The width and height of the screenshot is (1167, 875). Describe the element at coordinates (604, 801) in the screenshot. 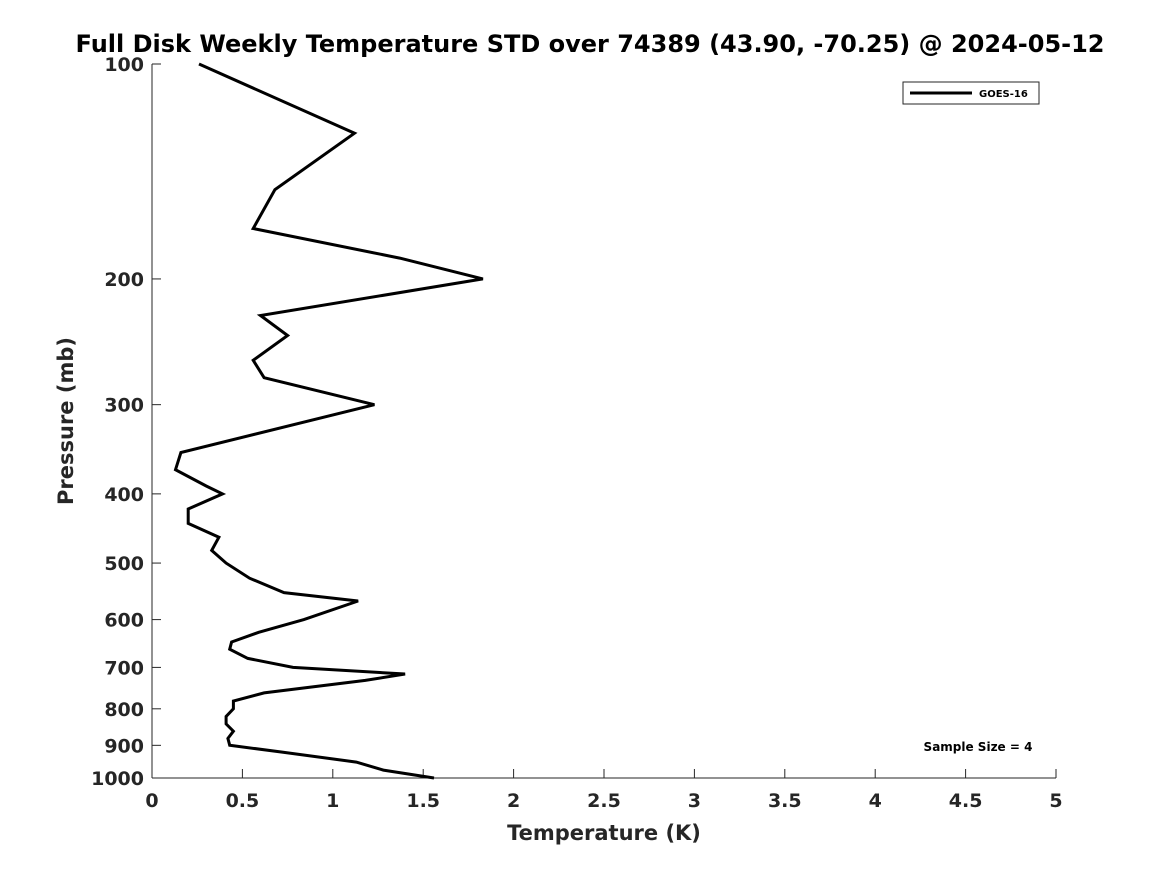

I see `x-tick-label: 2.5` at that location.